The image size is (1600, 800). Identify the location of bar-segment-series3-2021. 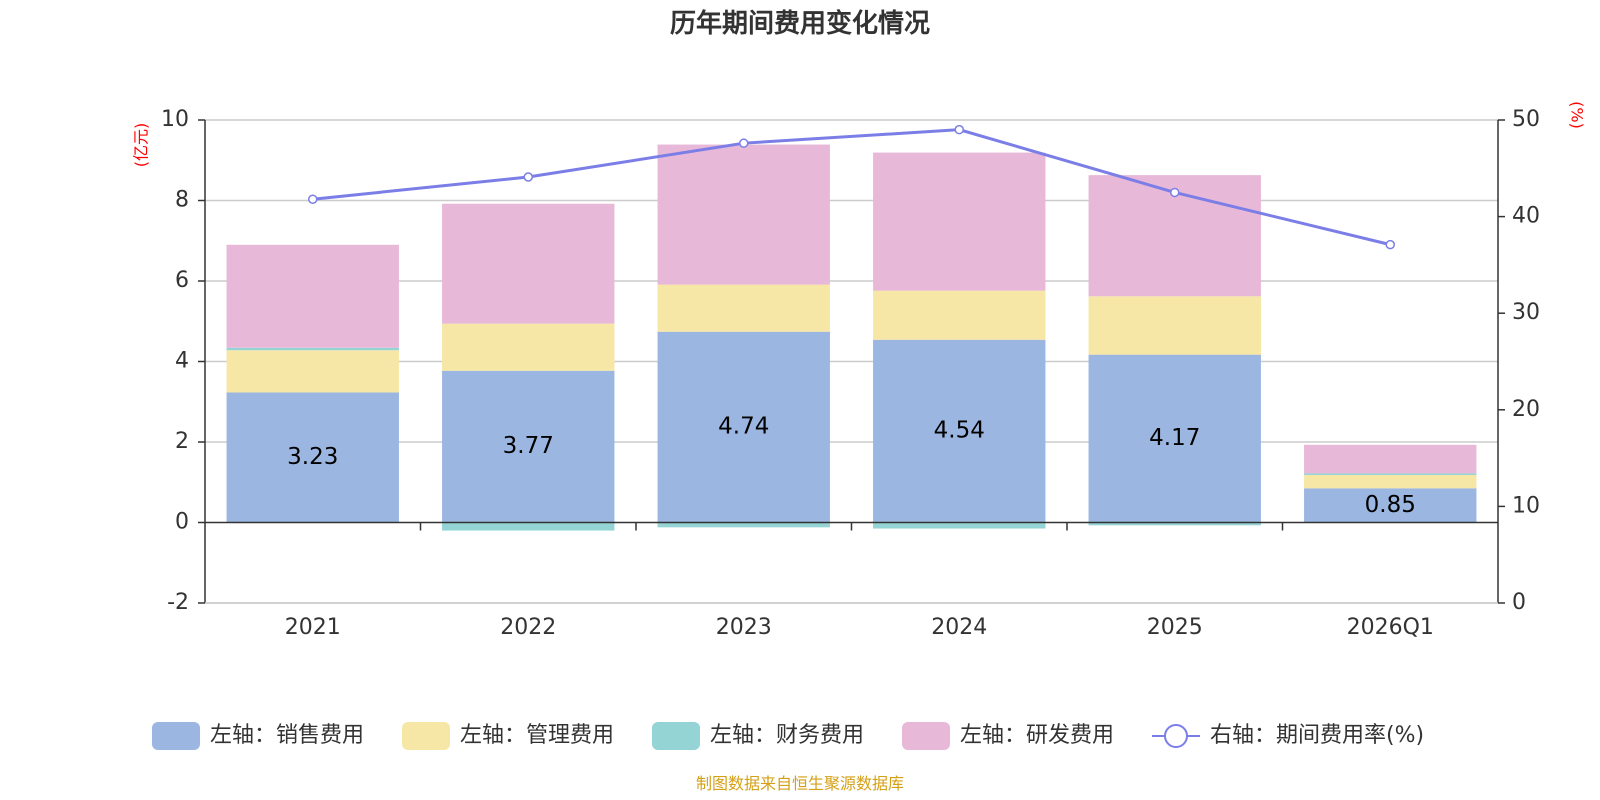
(312, 296).